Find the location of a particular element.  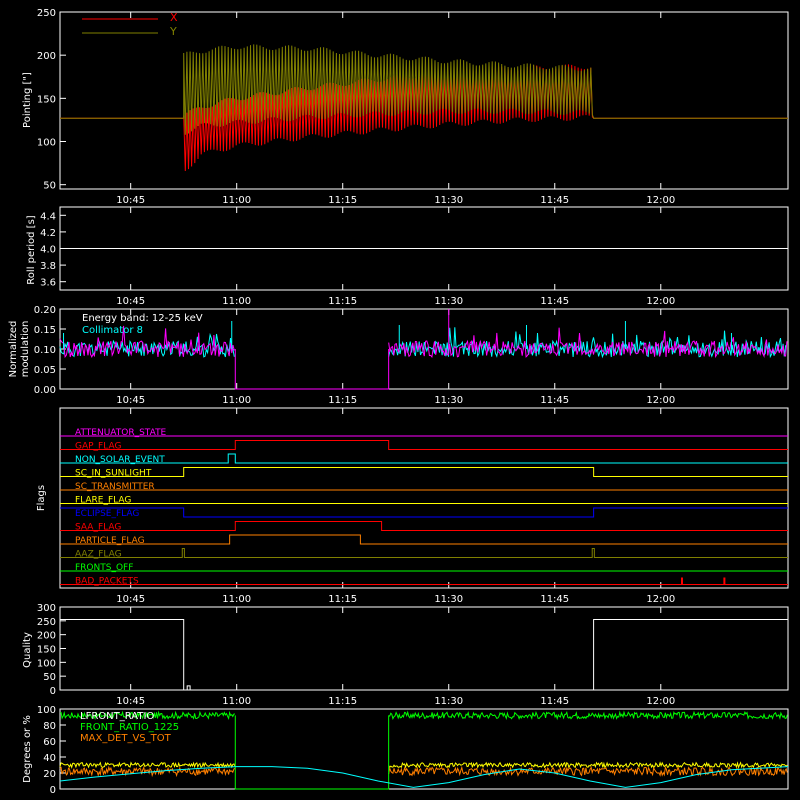

flag-label: SC_TRANSMITTER is located at coordinates (115, 487).